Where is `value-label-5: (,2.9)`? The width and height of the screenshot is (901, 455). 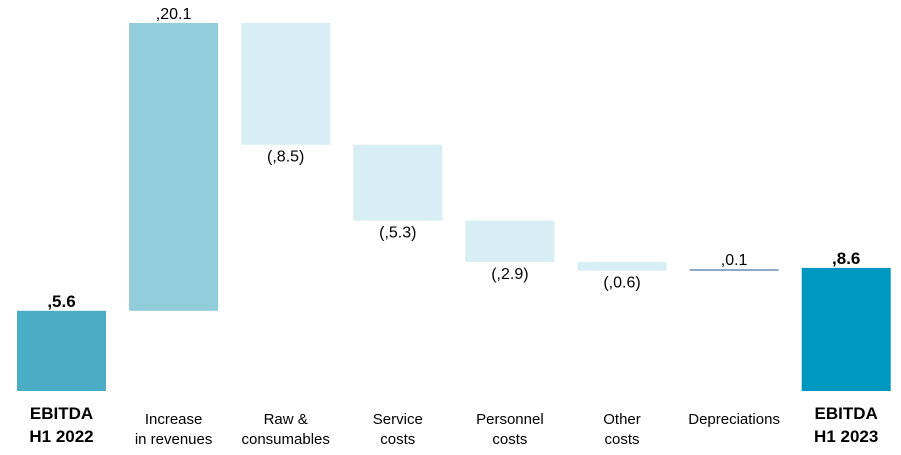 value-label-5: (,2.9) is located at coordinates (509, 274).